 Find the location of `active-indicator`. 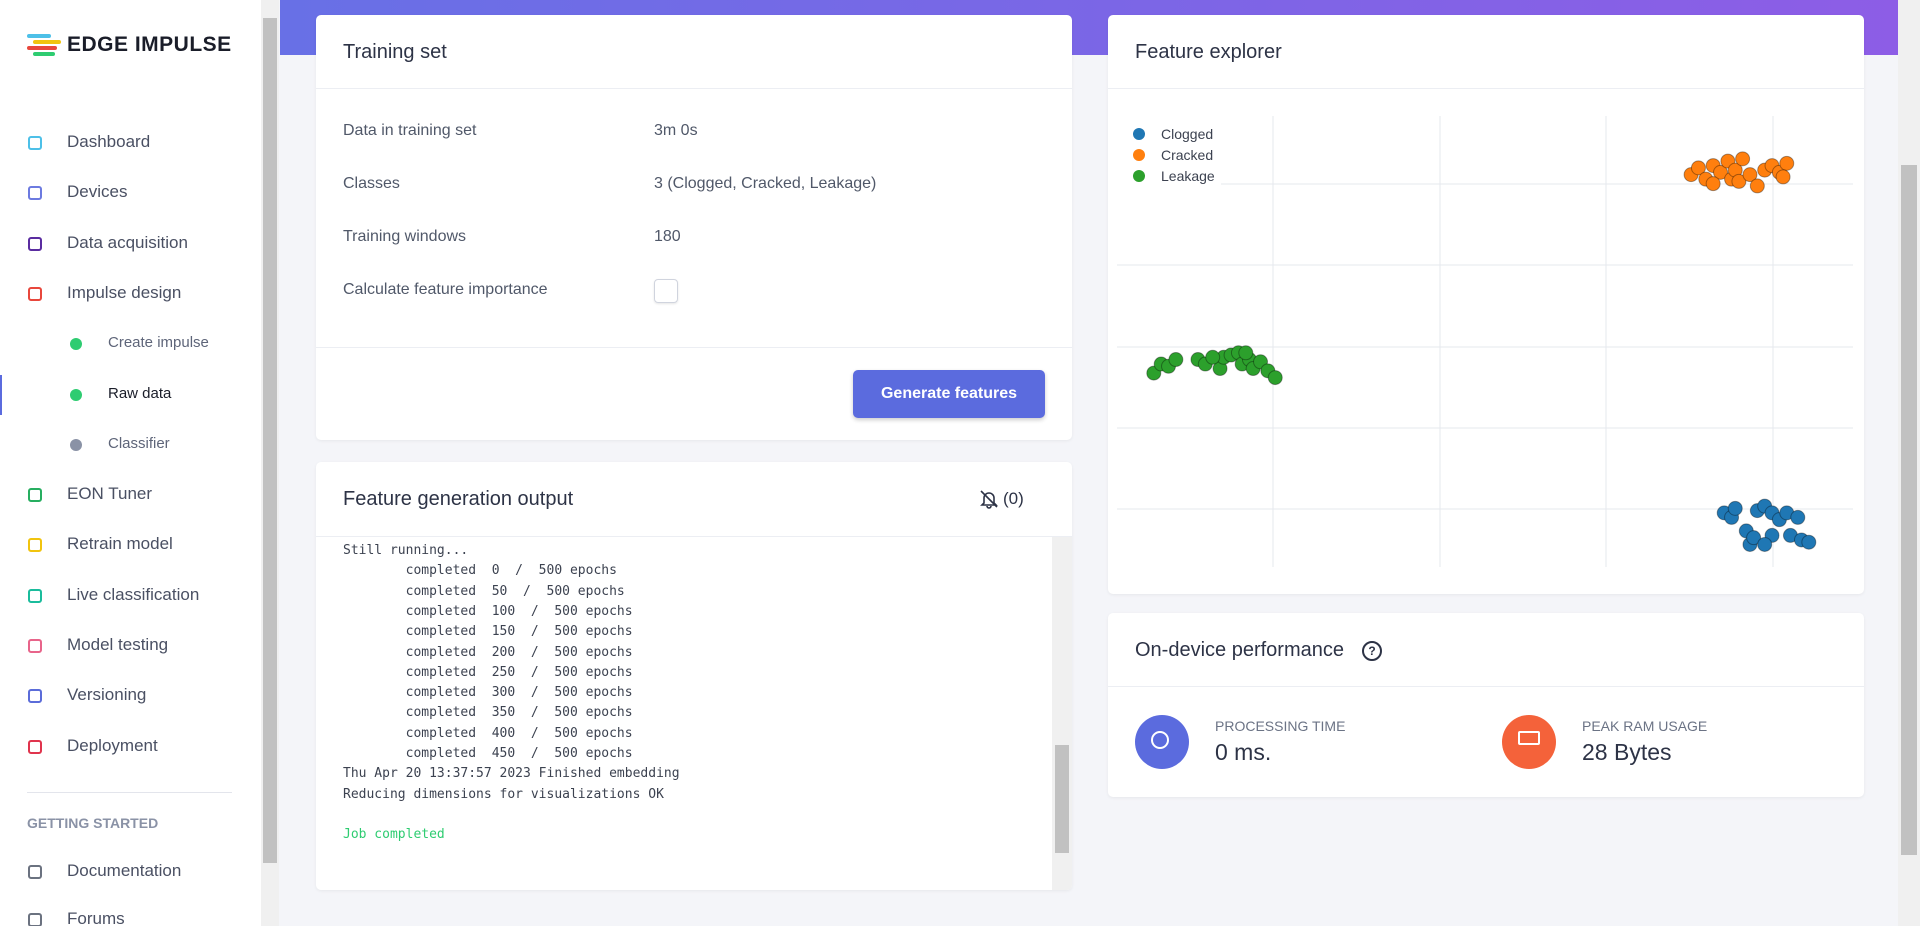

active-indicator is located at coordinates (1, 394).